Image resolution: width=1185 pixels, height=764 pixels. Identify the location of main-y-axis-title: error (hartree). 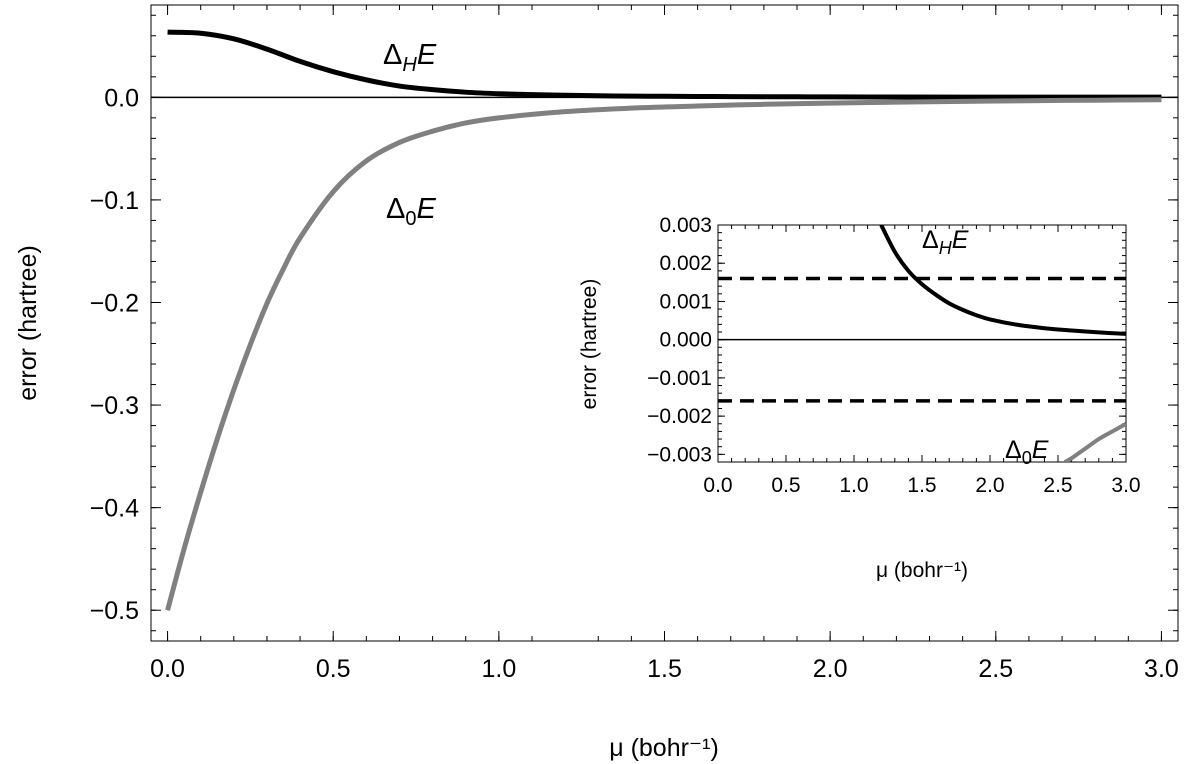
(28, 323).